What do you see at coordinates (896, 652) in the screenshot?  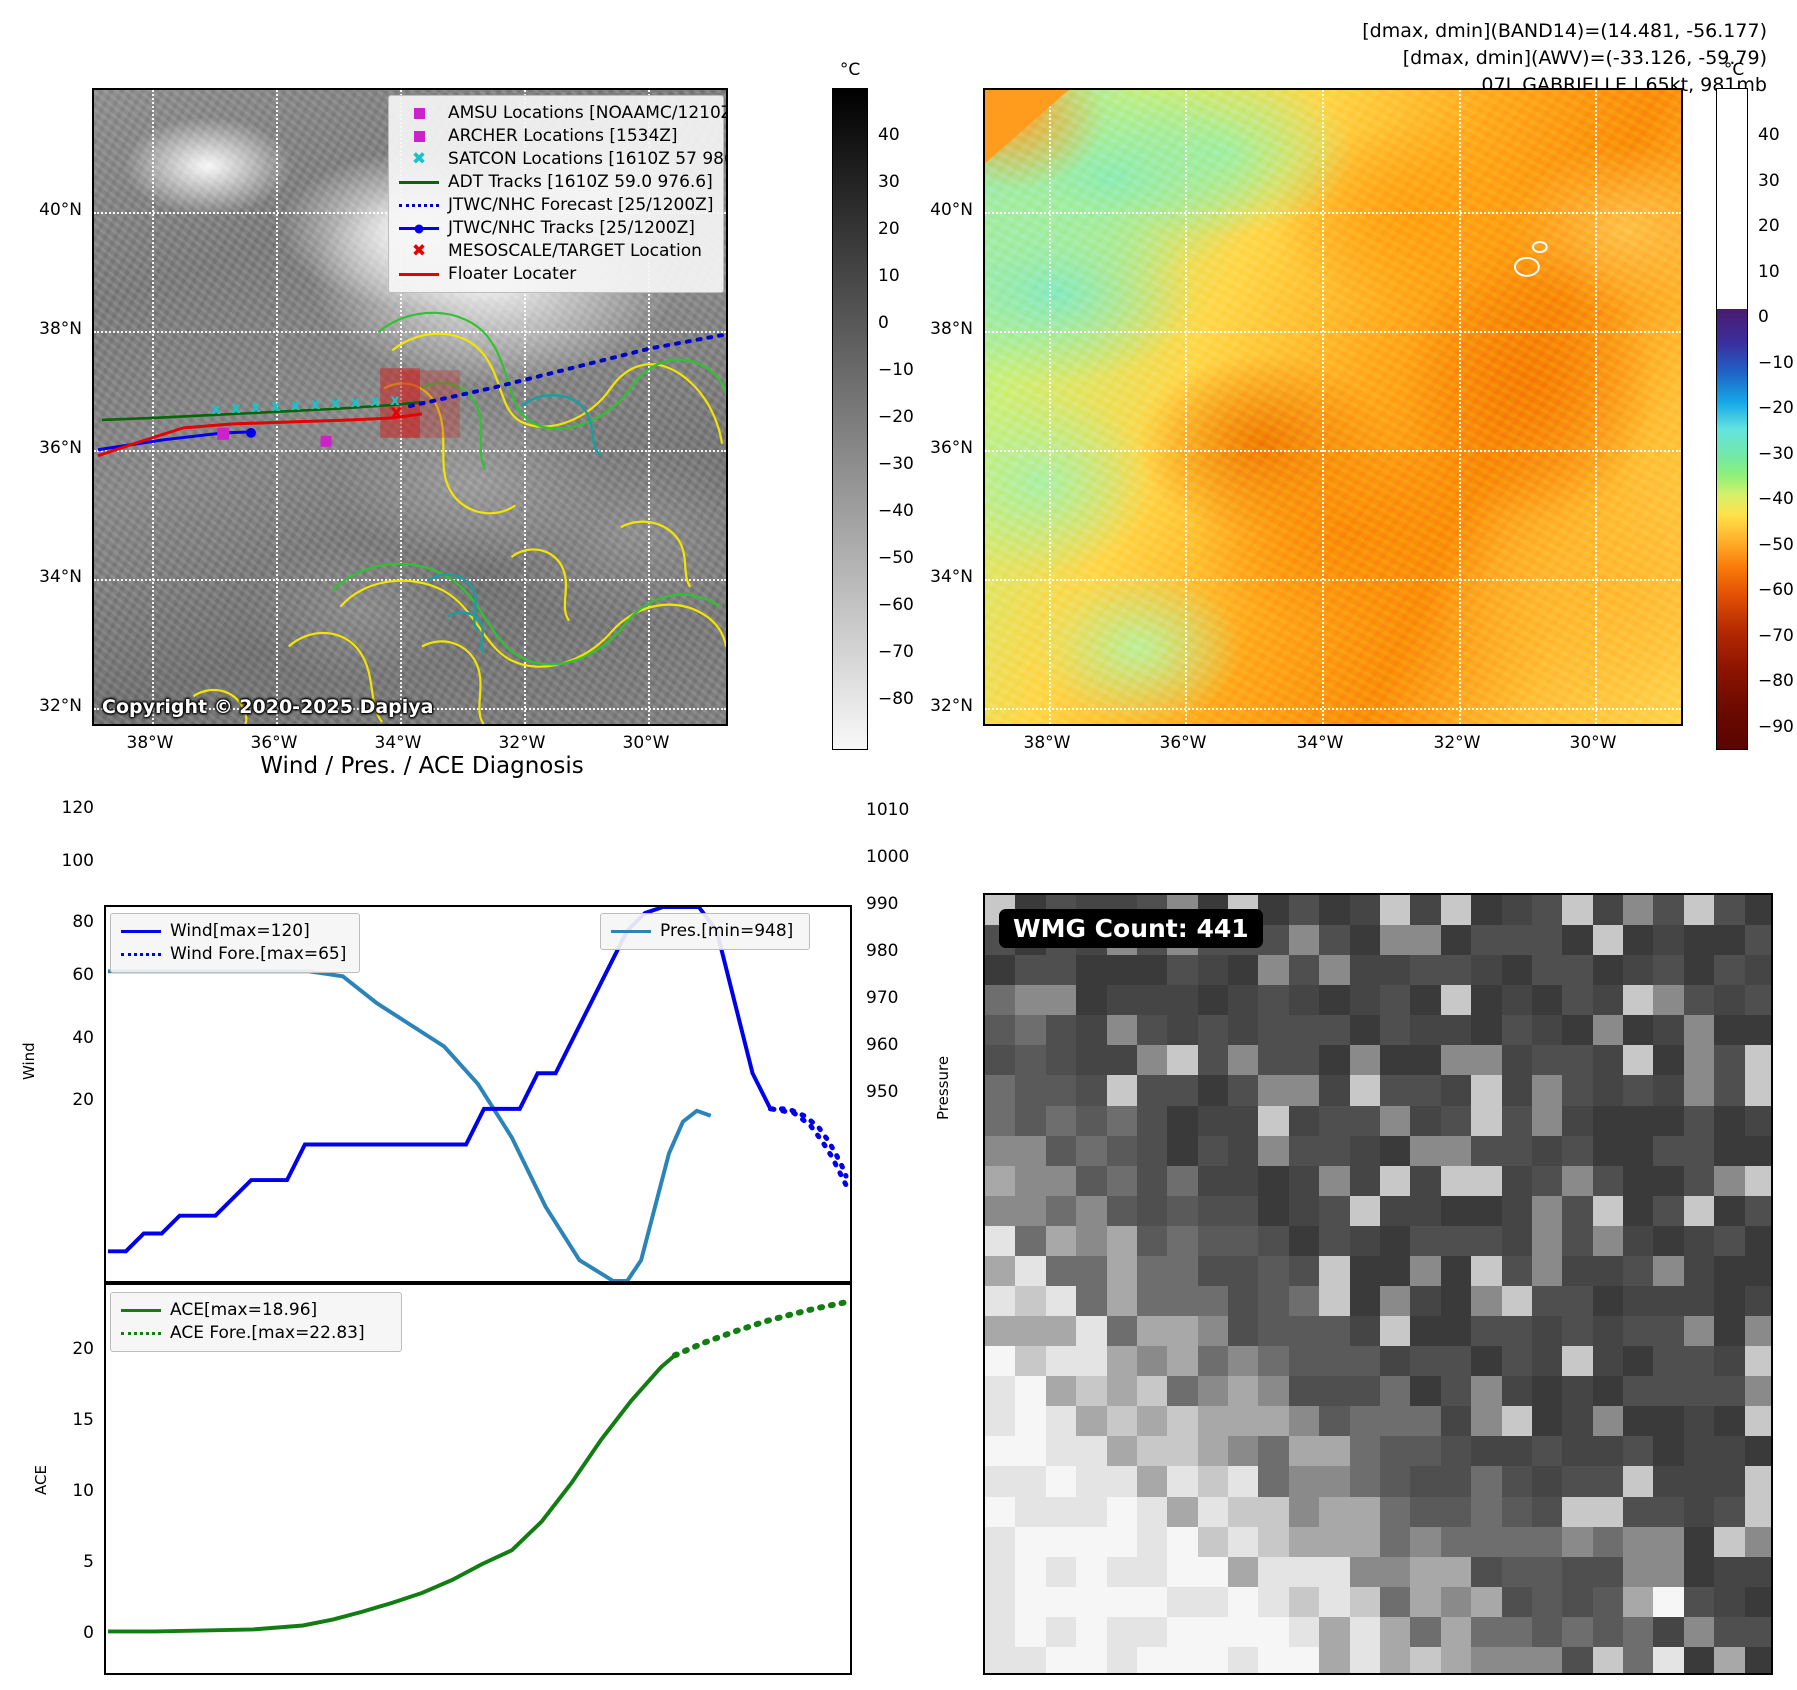 I see `ir-cbar-tick: −70` at bounding box center [896, 652].